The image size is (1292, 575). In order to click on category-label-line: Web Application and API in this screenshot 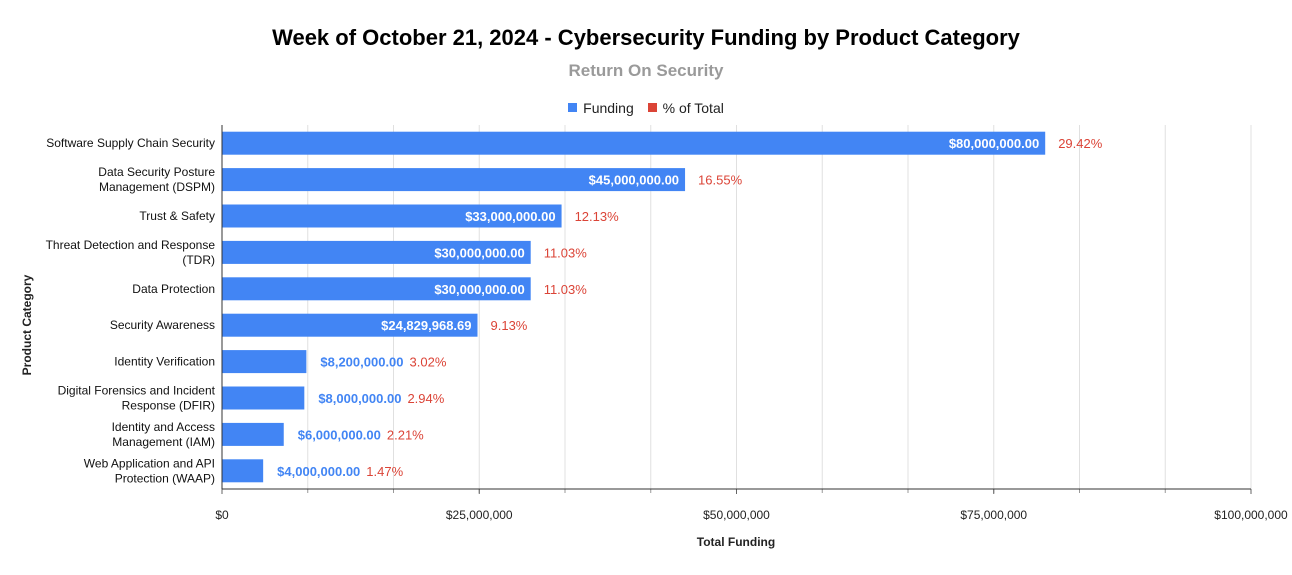, I will do `click(149, 463)`.